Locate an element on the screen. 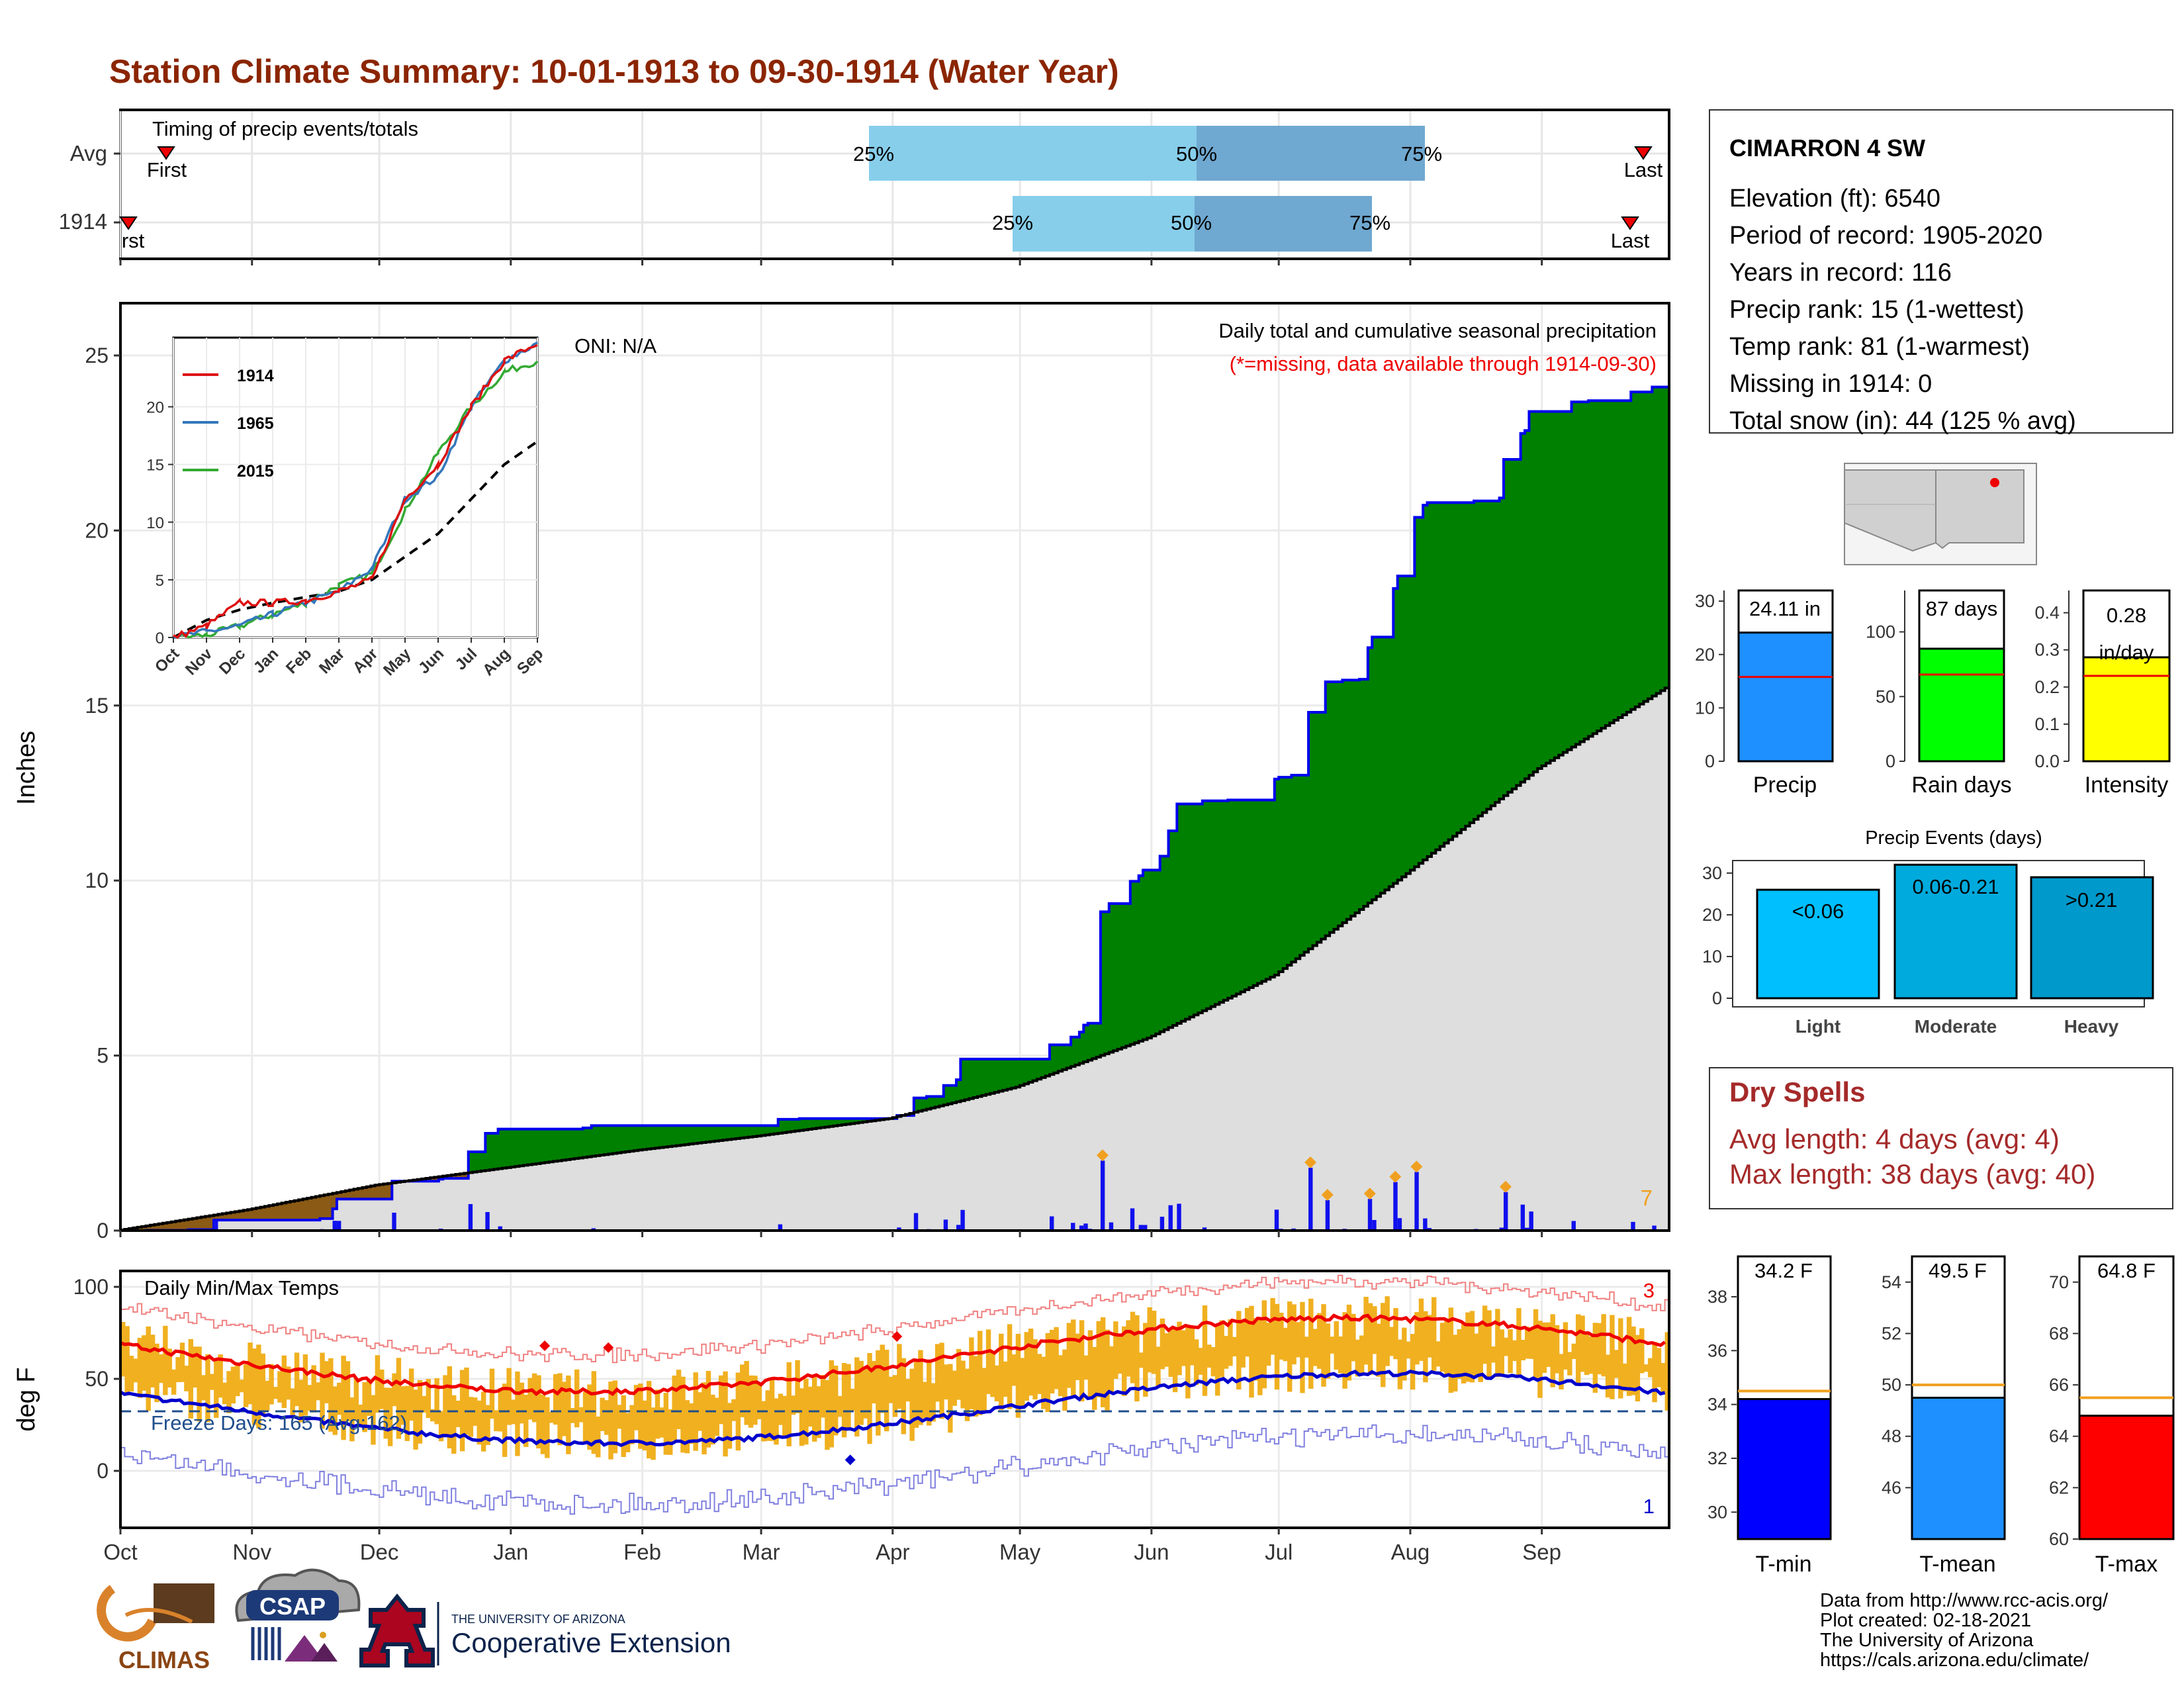  raindays-bar-label: Rain days is located at coordinates (1961, 785).